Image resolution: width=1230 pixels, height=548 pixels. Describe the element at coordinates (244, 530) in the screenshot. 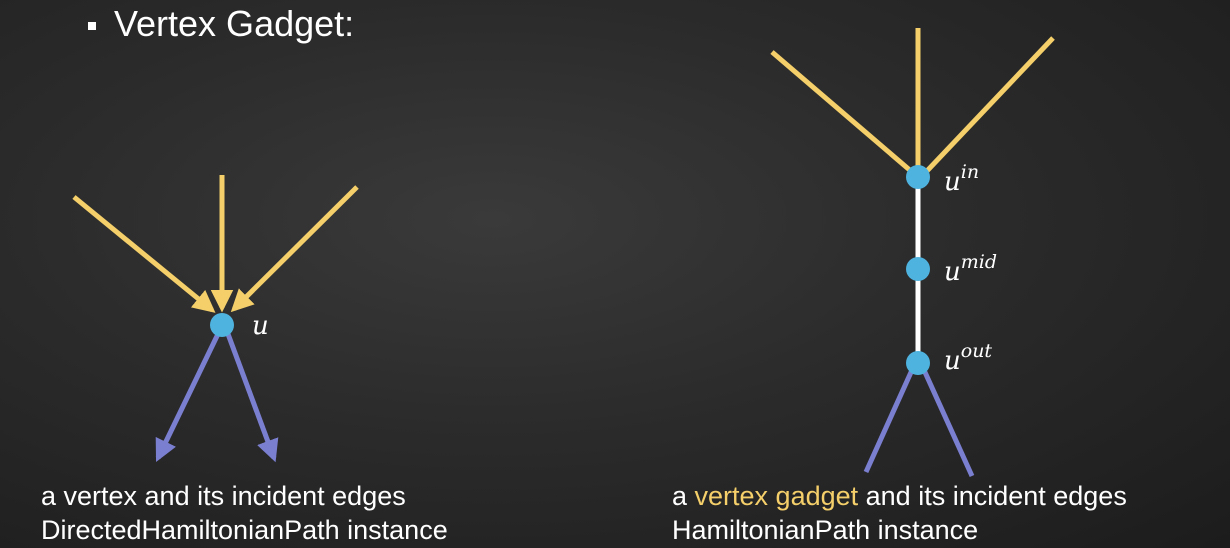

I see `left-caption-line2: DirectedHamiltonianPath instance` at that location.